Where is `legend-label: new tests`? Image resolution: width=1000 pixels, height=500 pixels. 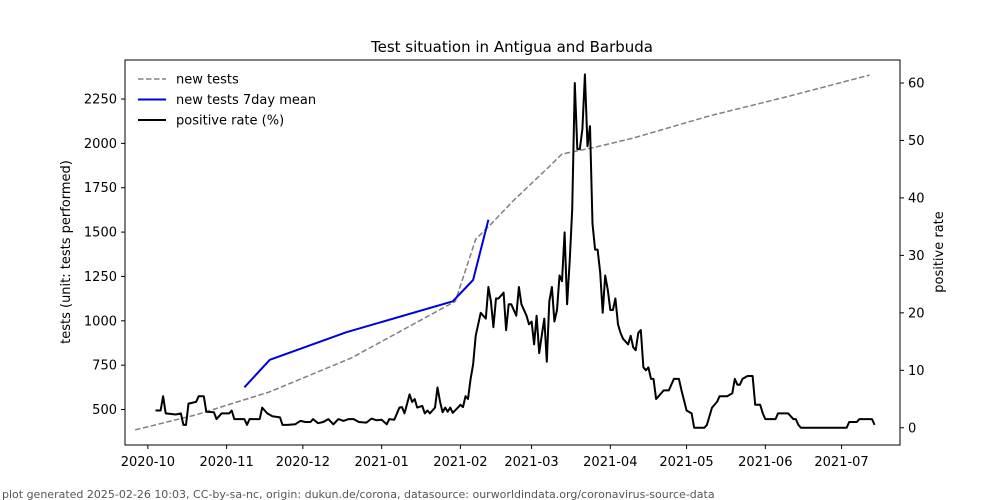 legend-label: new tests is located at coordinates (207, 80).